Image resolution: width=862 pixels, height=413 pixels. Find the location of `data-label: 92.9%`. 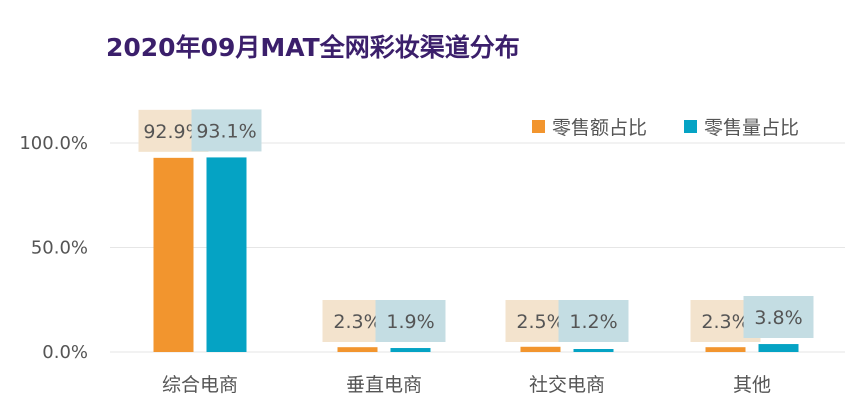

data-label: 92.9% is located at coordinates (173, 132).